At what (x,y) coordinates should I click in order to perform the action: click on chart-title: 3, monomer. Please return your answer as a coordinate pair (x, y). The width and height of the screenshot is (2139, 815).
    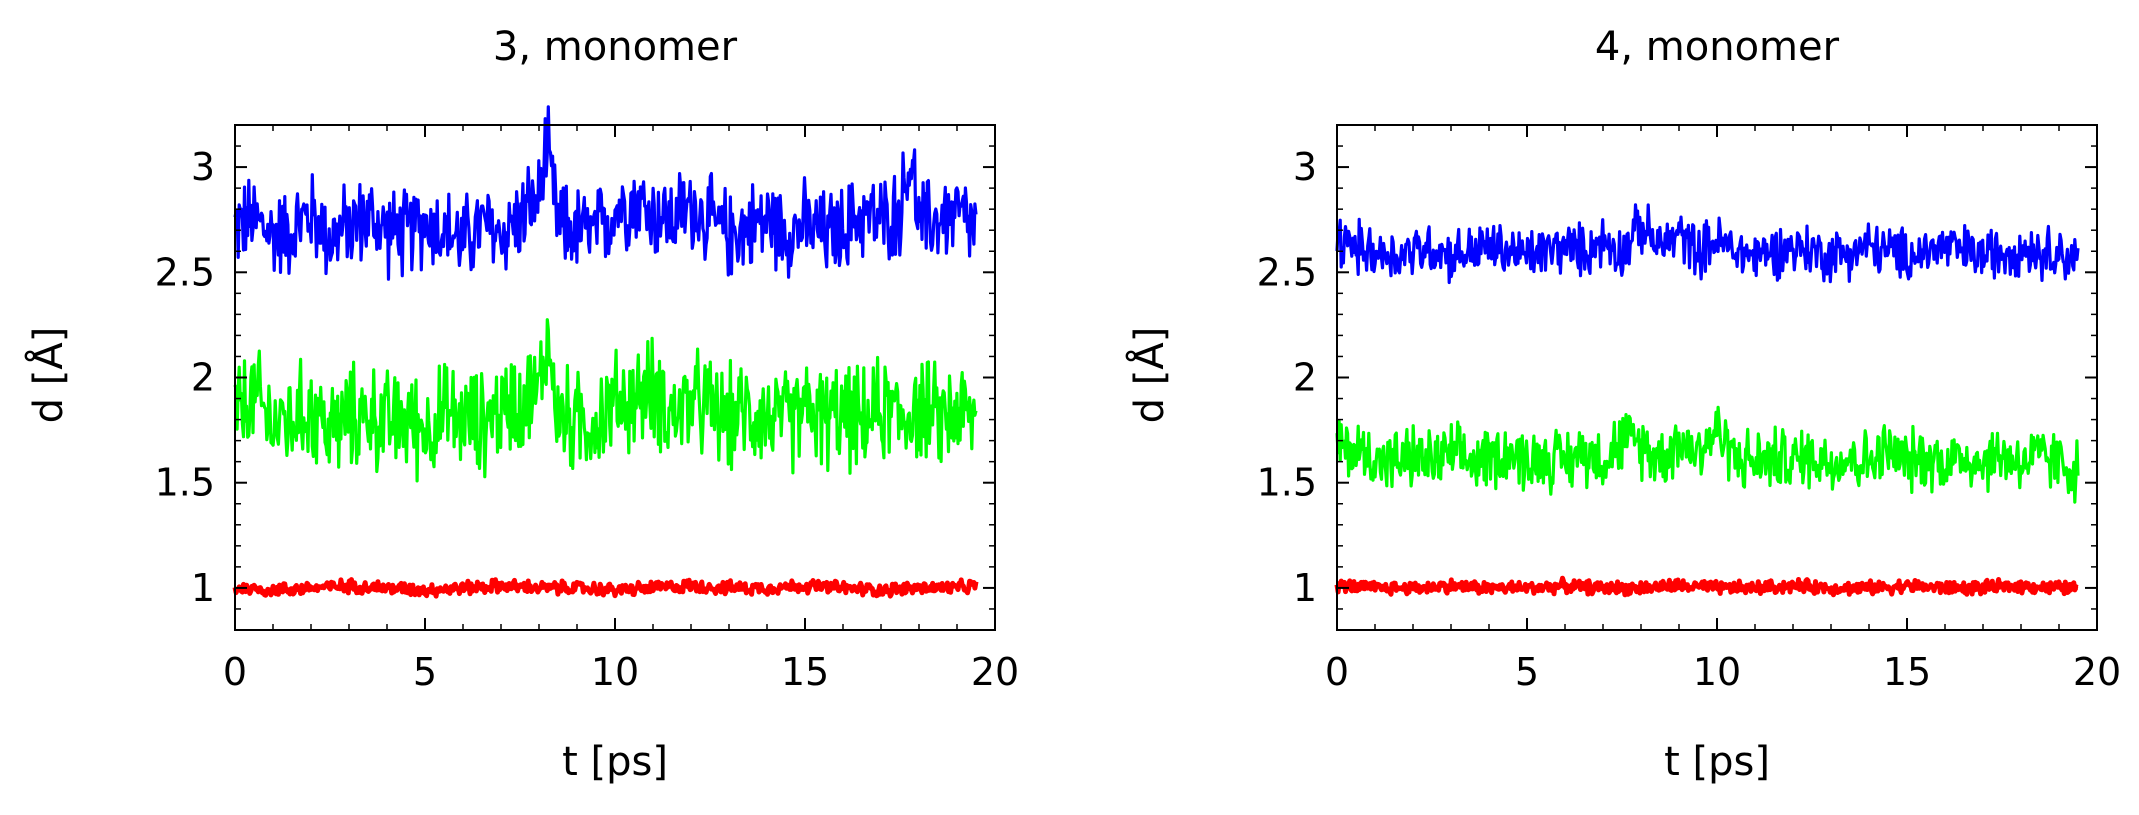
    Looking at the image, I should click on (615, 47).